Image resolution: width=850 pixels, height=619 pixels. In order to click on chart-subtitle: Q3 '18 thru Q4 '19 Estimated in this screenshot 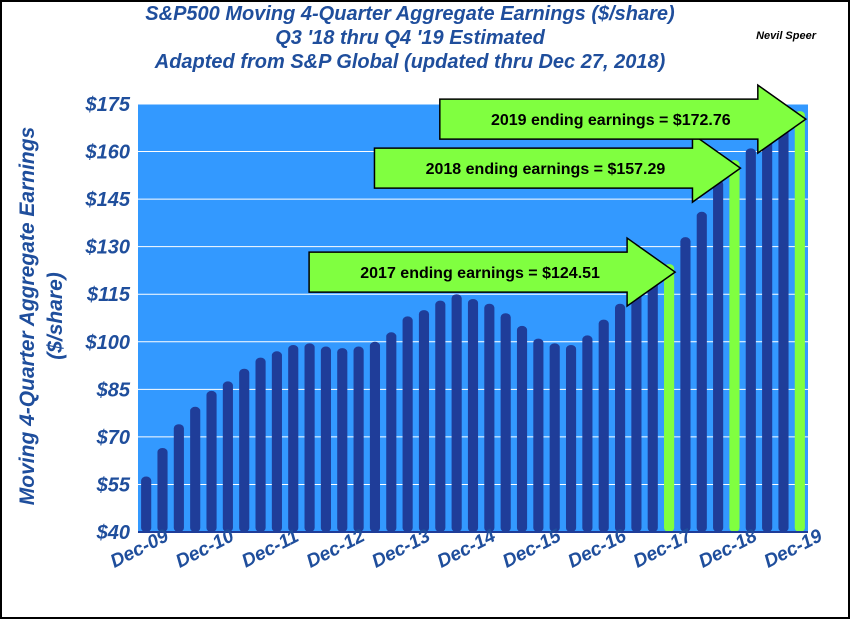, I will do `click(410, 38)`.